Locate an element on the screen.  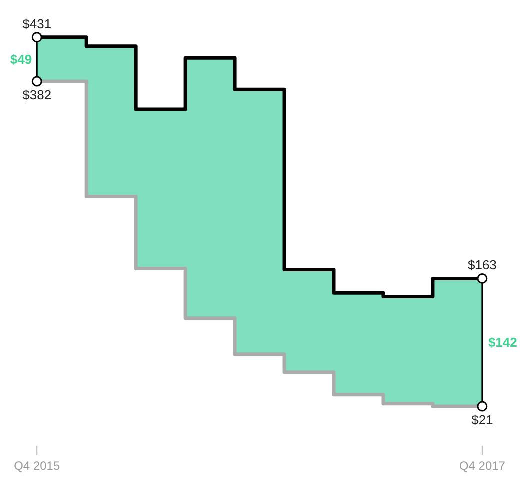
data-label: $163 is located at coordinates (482, 265).